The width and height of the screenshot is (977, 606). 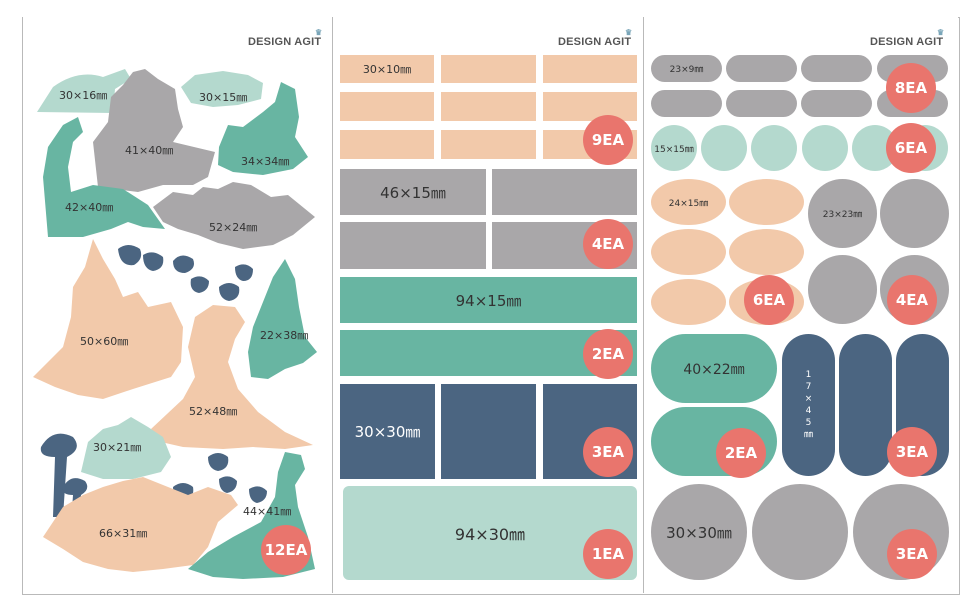 What do you see at coordinates (911, 88) in the screenshot?
I see `quantity-badge: 8EA` at bounding box center [911, 88].